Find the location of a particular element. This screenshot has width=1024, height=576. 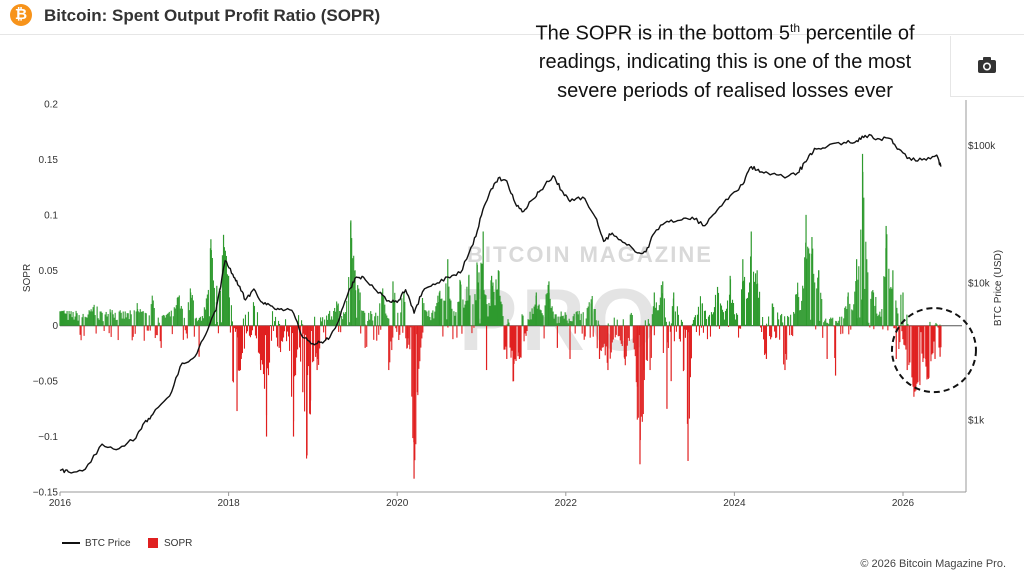

legend-item-btc-price: BTC Price is located at coordinates (96, 543).